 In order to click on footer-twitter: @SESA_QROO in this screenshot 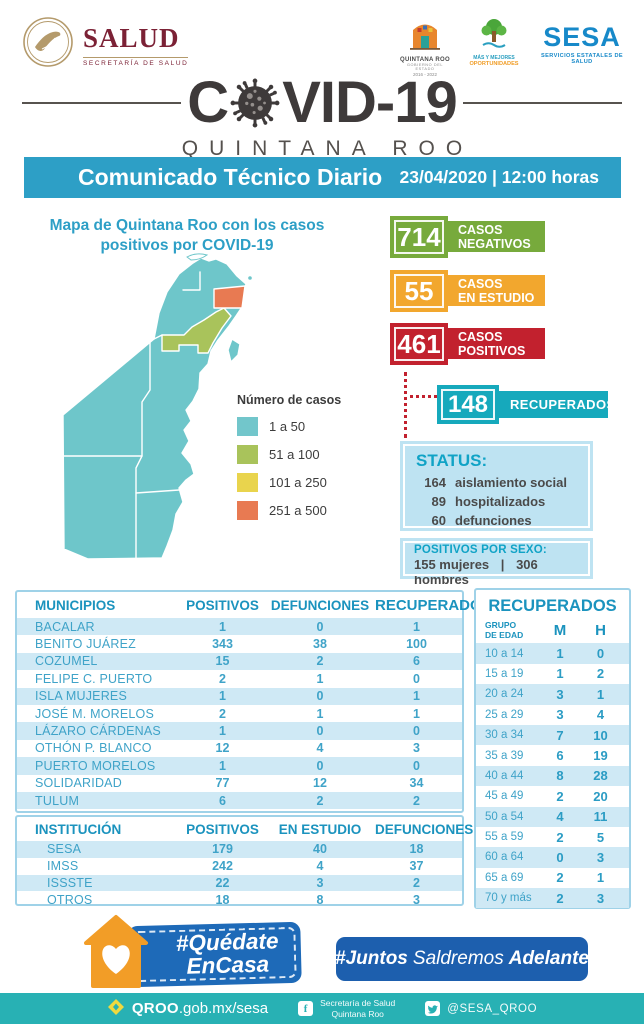, I will do `click(481, 1008)`.